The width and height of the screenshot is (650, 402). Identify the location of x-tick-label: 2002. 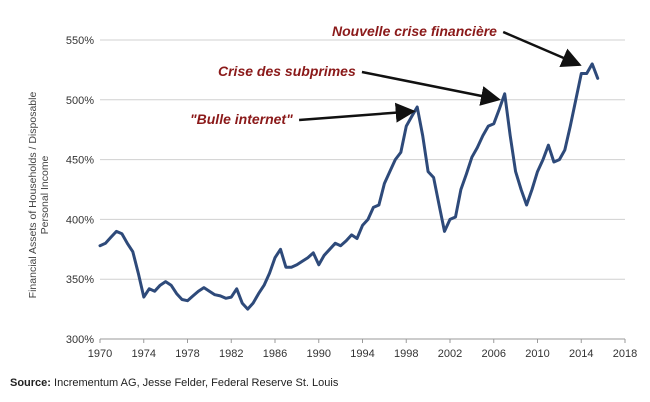
(450, 354).